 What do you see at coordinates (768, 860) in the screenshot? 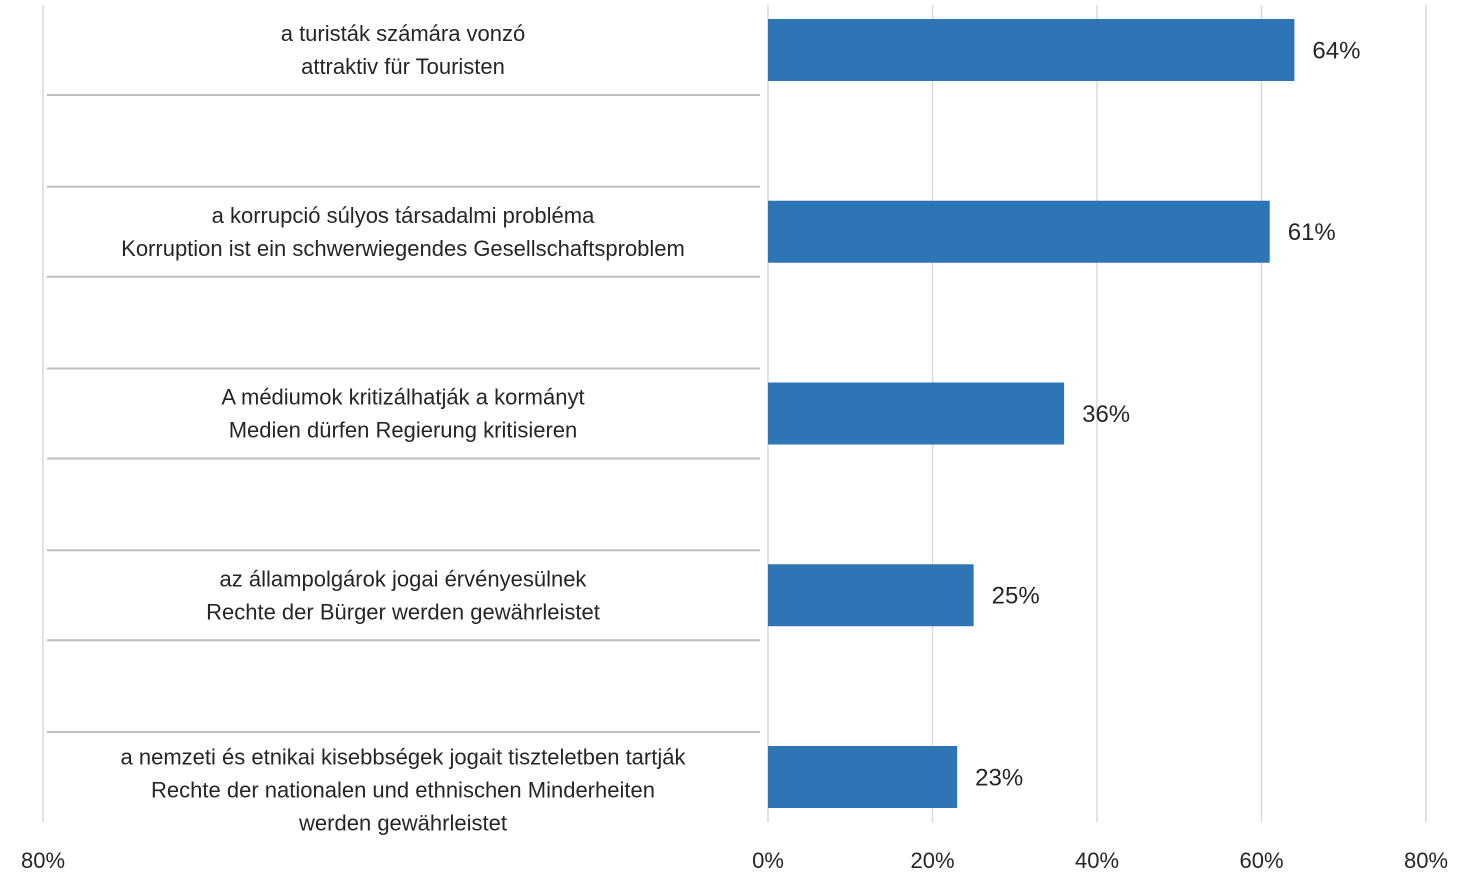
I see `x-tick-label: 0%` at bounding box center [768, 860].